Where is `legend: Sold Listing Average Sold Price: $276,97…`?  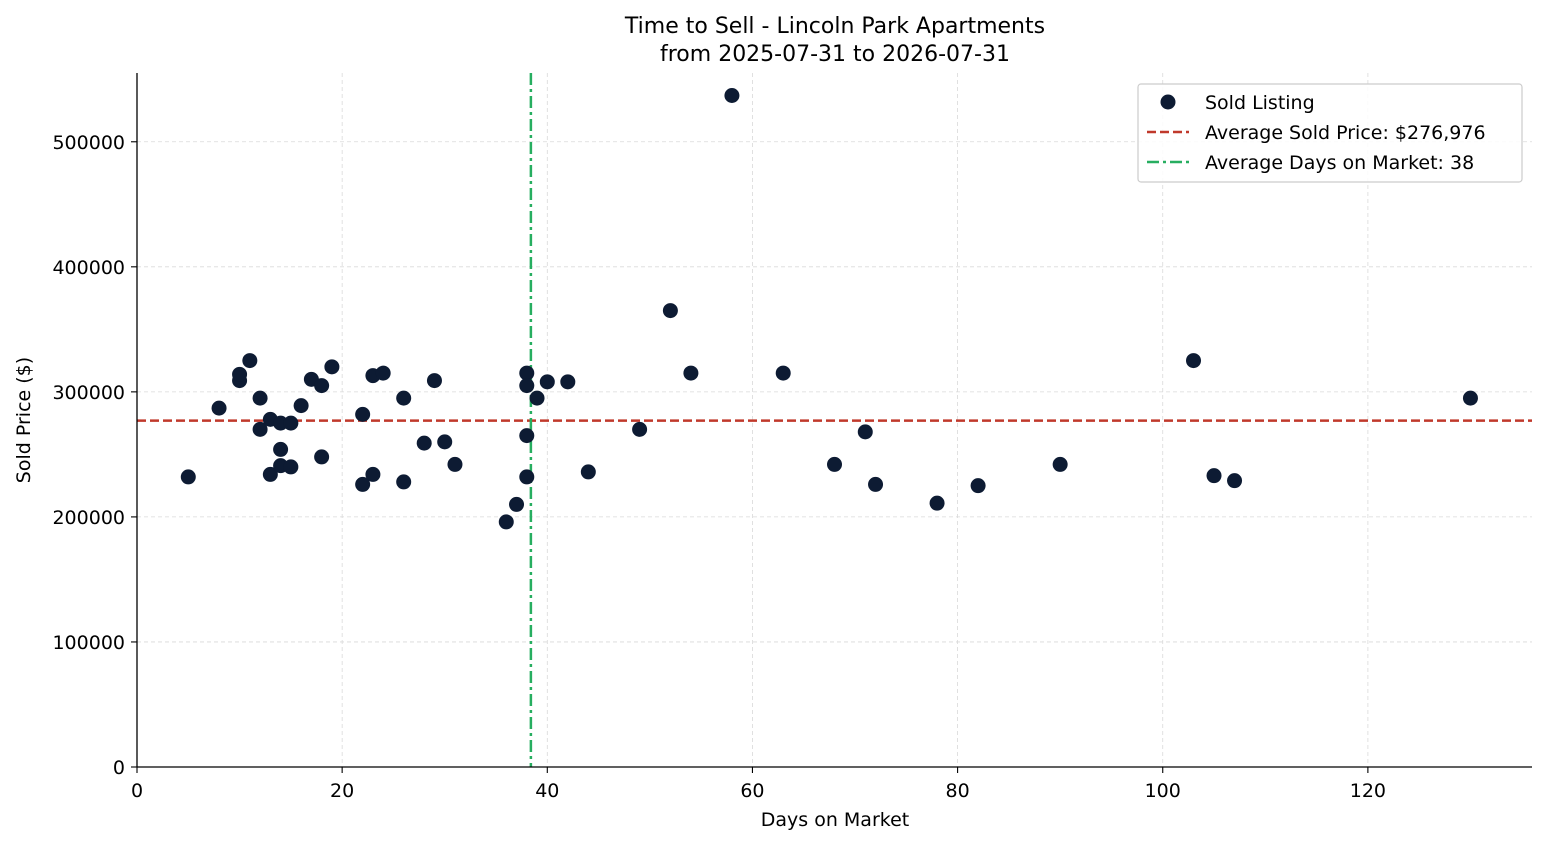
legend: Sold Listing Average Sold Price: $276,97… is located at coordinates (1330, 133).